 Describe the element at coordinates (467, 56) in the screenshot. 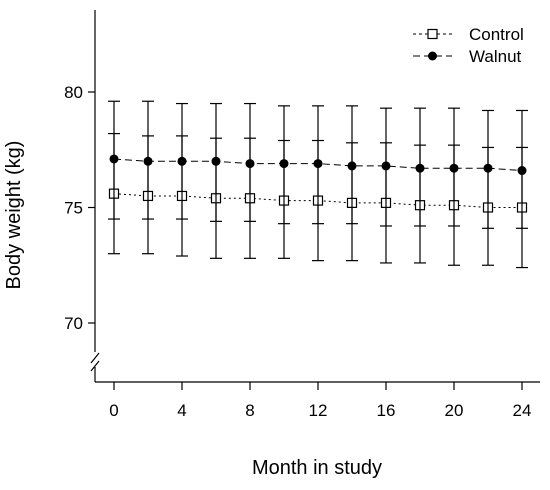

I see `legend-item-walnut: Walnut` at that location.